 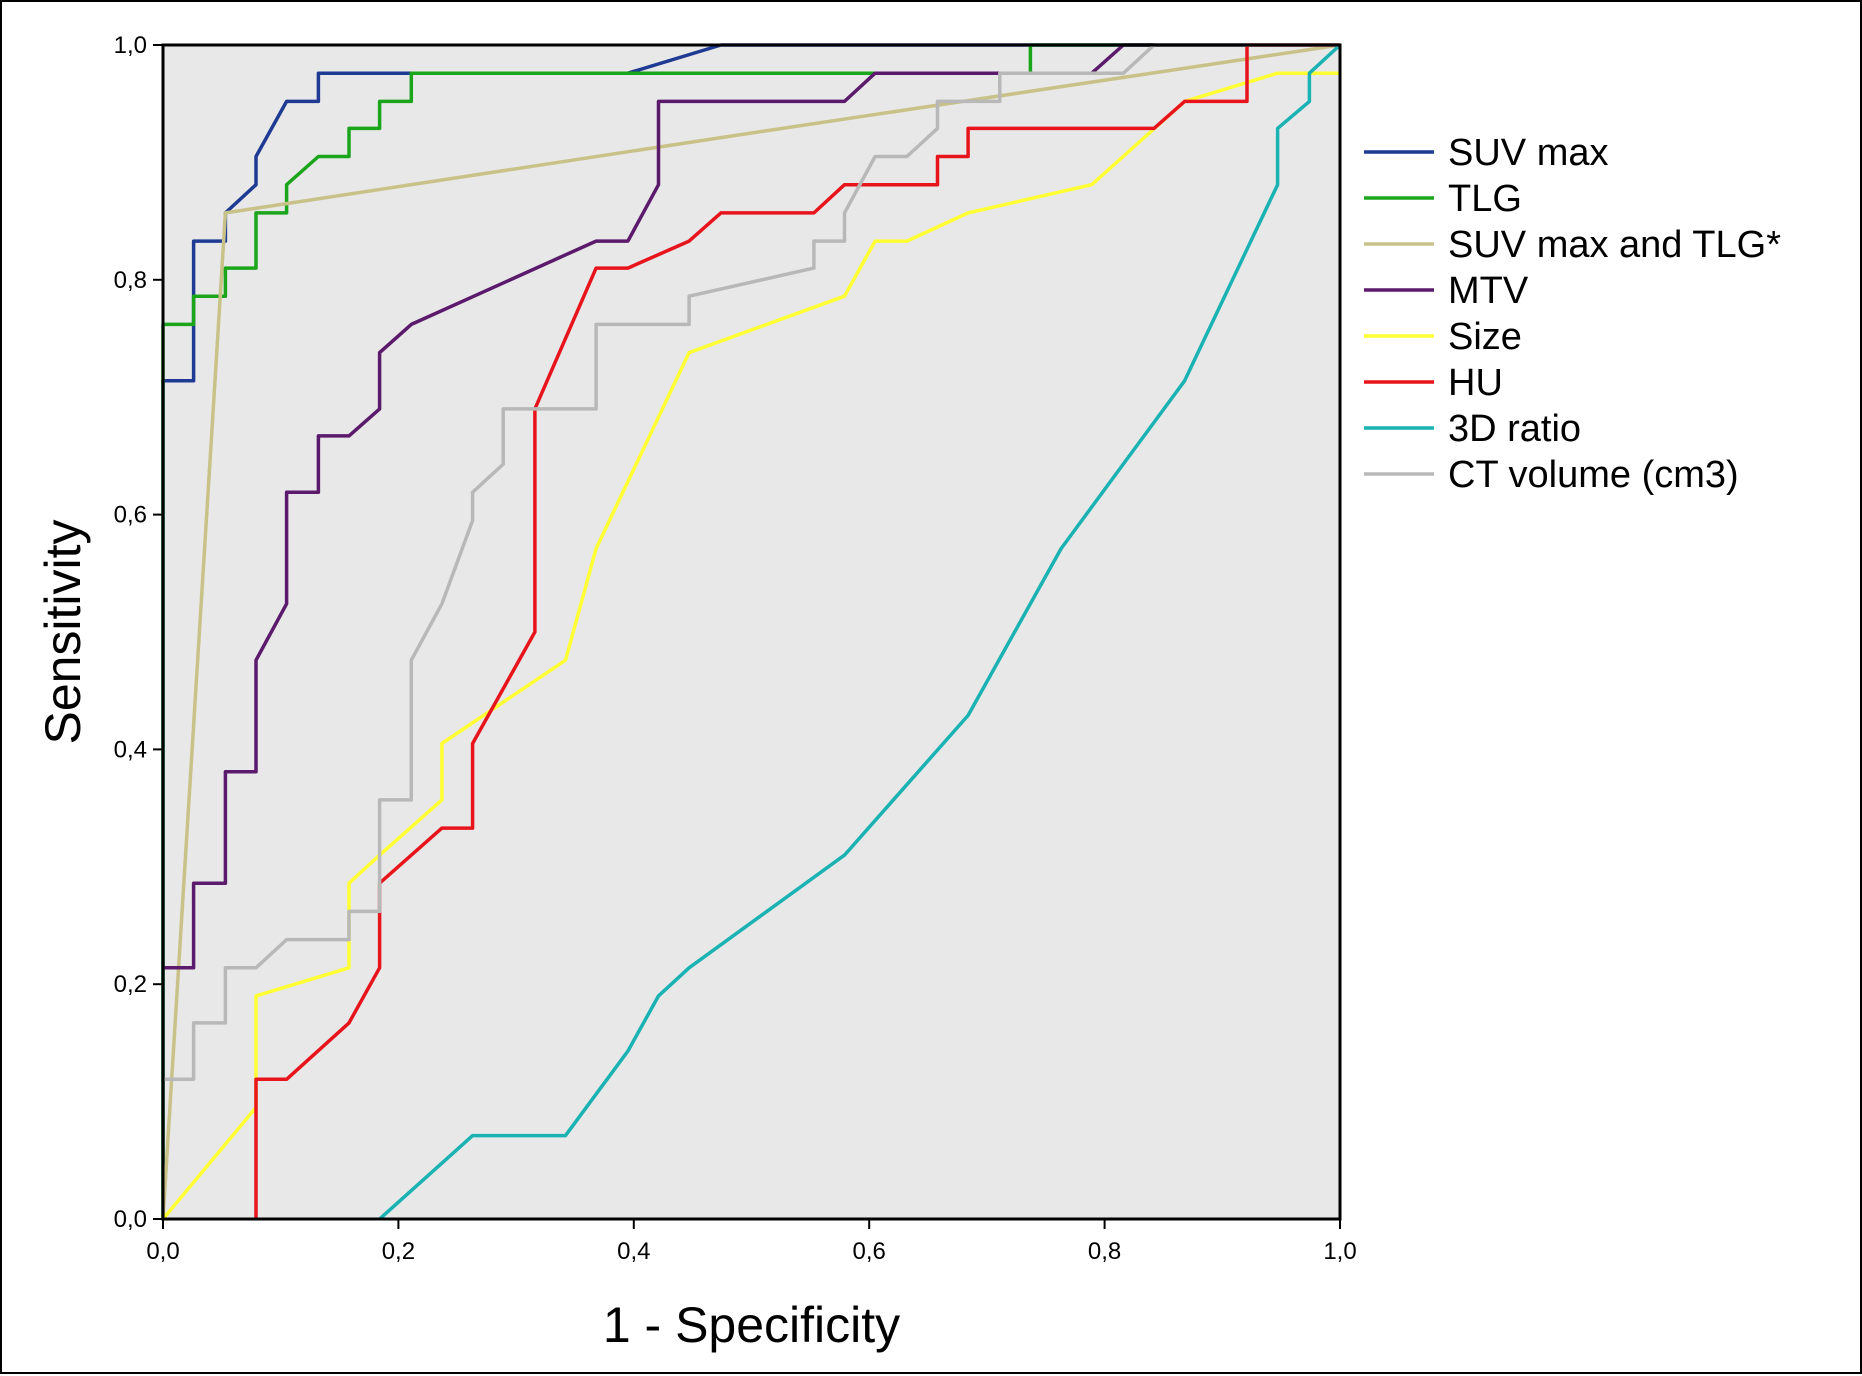 I want to click on x-tick-label: 1,0, so click(x=1339, y=1251).